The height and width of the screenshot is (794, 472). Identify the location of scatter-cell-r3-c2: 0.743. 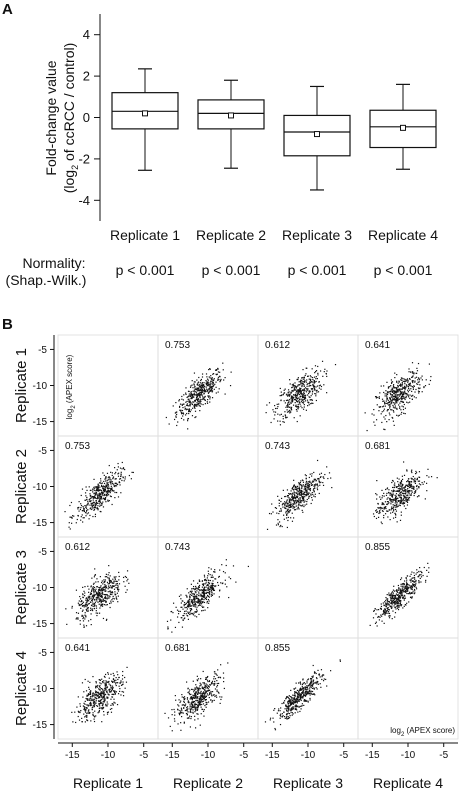
(208, 587).